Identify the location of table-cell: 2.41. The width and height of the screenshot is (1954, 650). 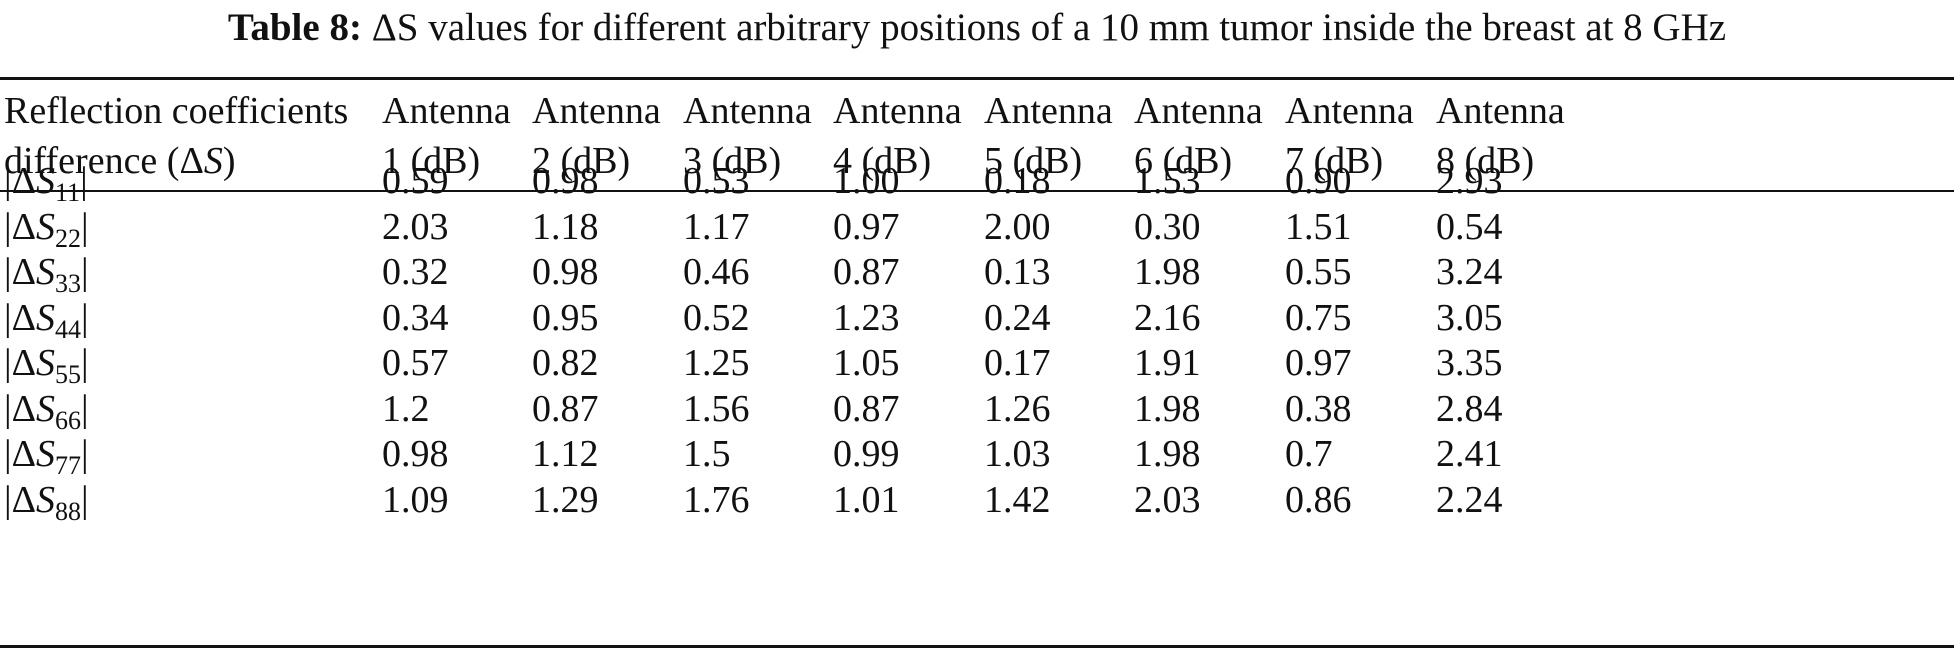
(1469, 454).